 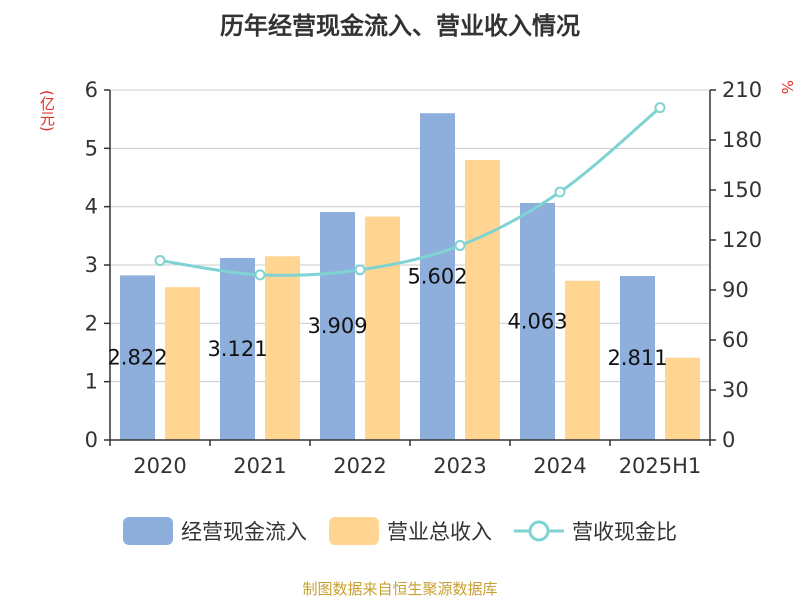 What do you see at coordinates (91, 440) in the screenshot?
I see `left-tick-label: 0` at bounding box center [91, 440].